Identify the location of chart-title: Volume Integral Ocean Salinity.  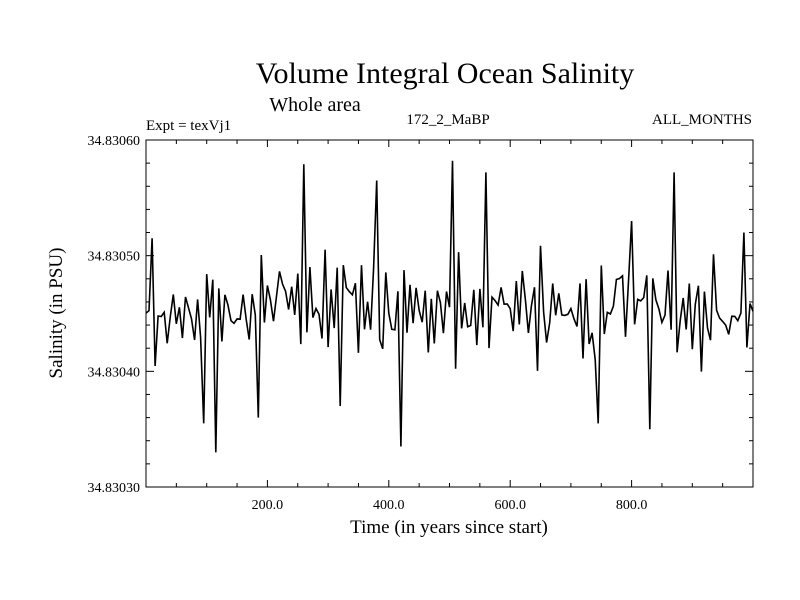
(445, 73).